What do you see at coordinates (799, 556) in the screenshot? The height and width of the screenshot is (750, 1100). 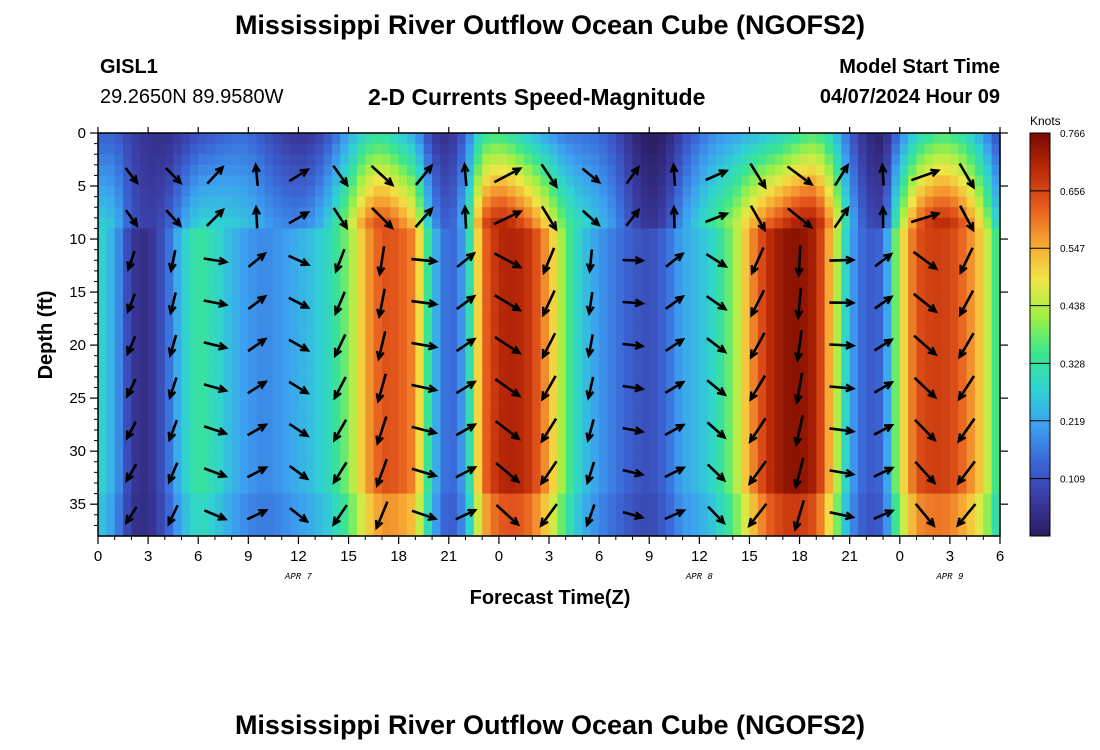 I see `x-tick-label: 18` at bounding box center [799, 556].